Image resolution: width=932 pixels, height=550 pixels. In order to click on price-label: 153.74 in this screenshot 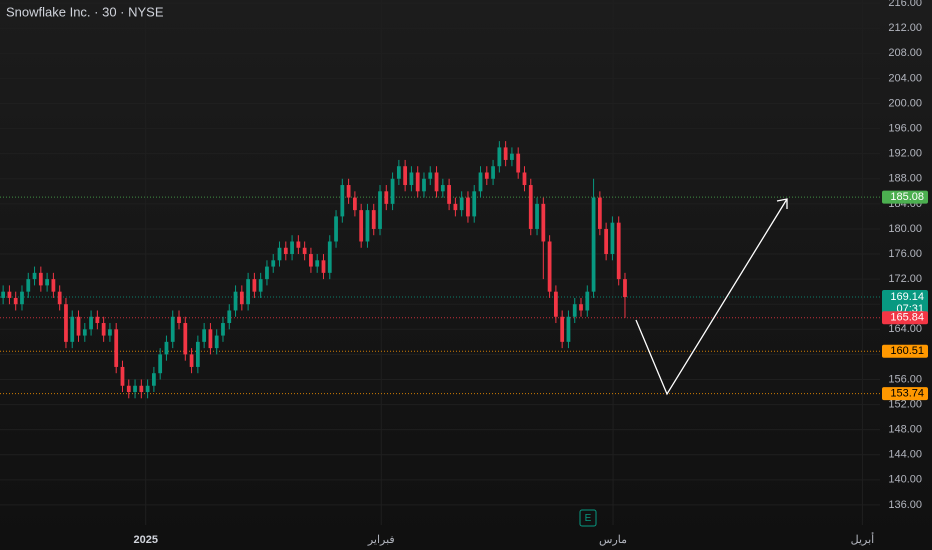, I will do `click(907, 394)`.